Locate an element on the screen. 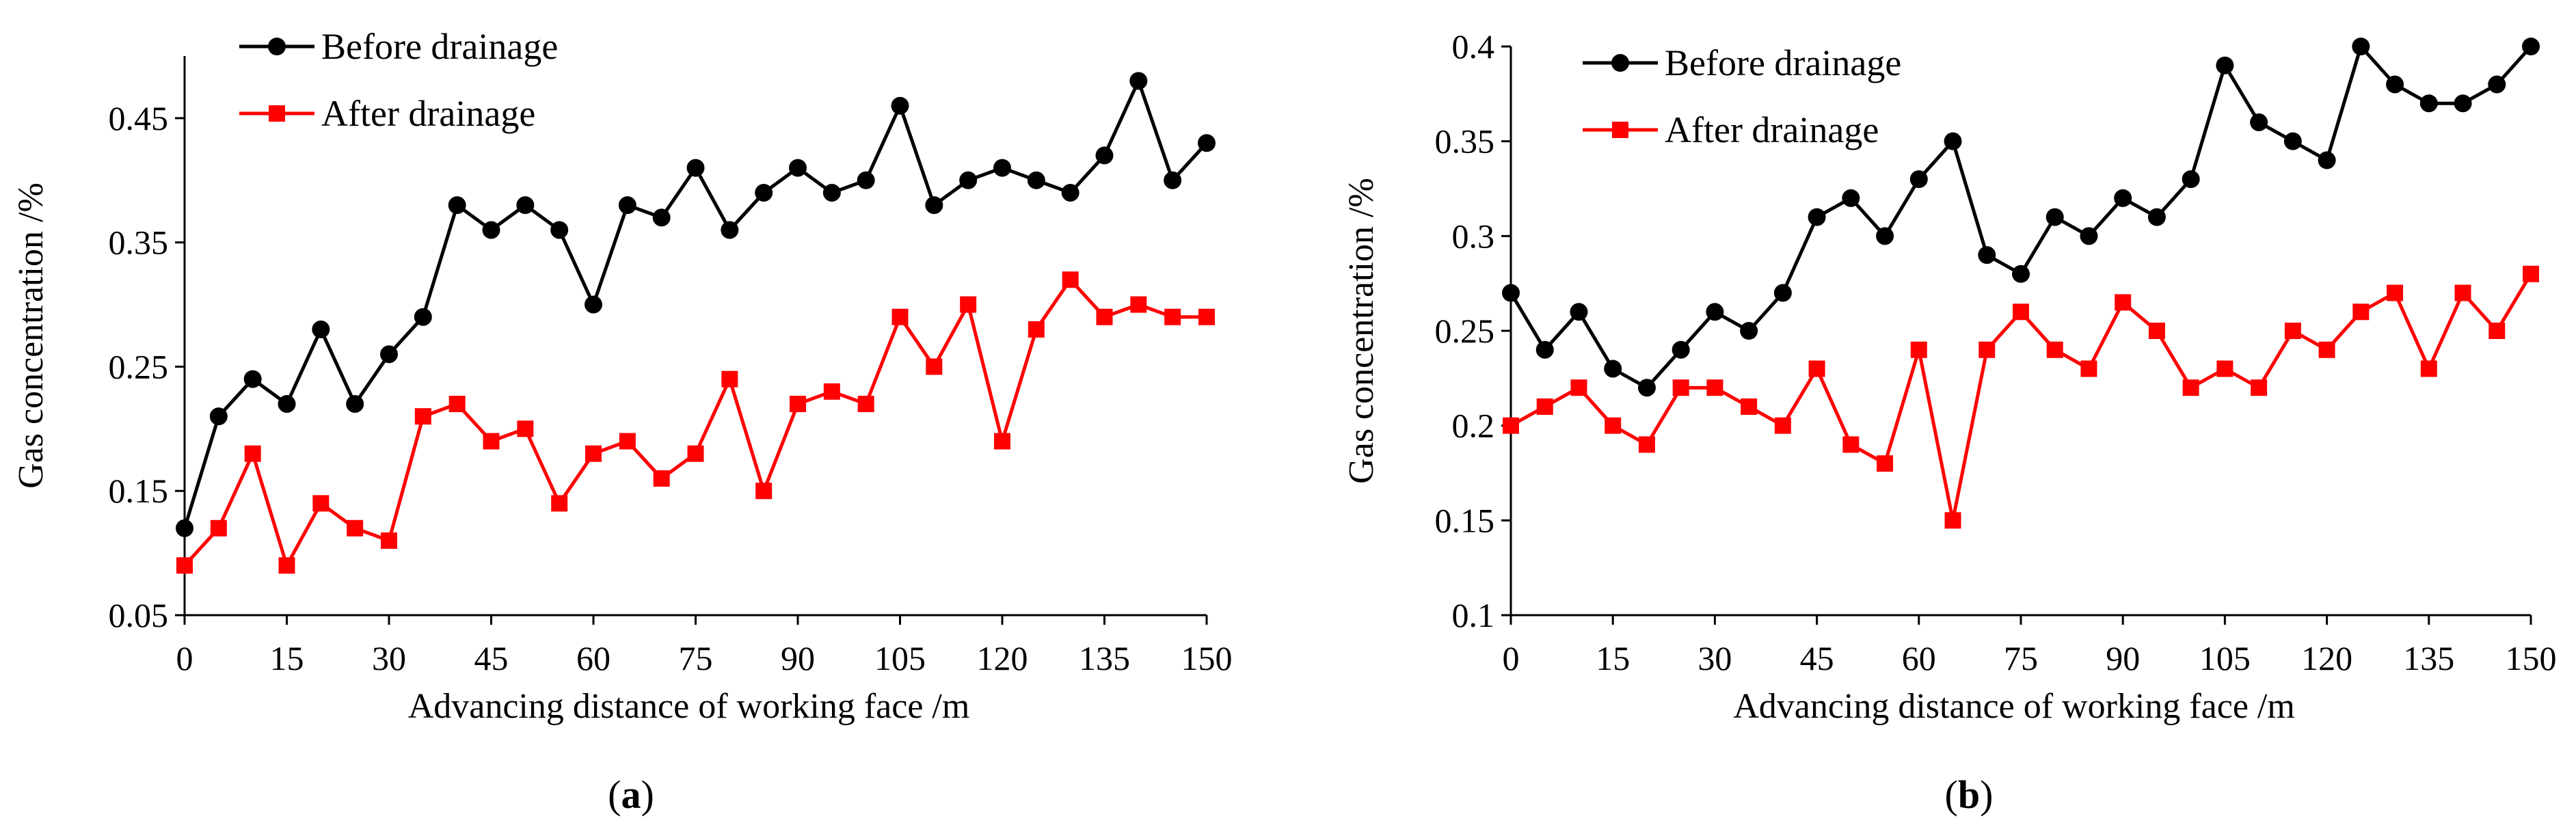 Image resolution: width=2576 pixels, height=838 pixels. panel-label: (b) is located at coordinates (1969, 795).